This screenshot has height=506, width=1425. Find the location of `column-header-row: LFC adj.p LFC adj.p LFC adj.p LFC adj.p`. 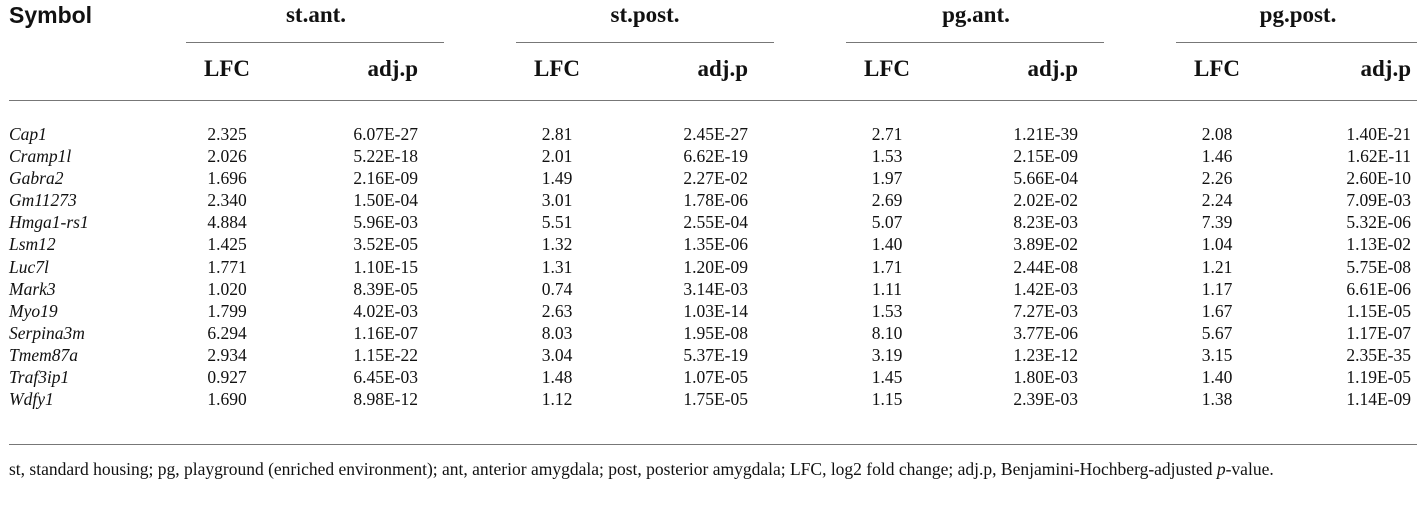

column-header-row: LFC adj.p LFC adj.p LFC adj.p LFC adj.p is located at coordinates (712, 71).